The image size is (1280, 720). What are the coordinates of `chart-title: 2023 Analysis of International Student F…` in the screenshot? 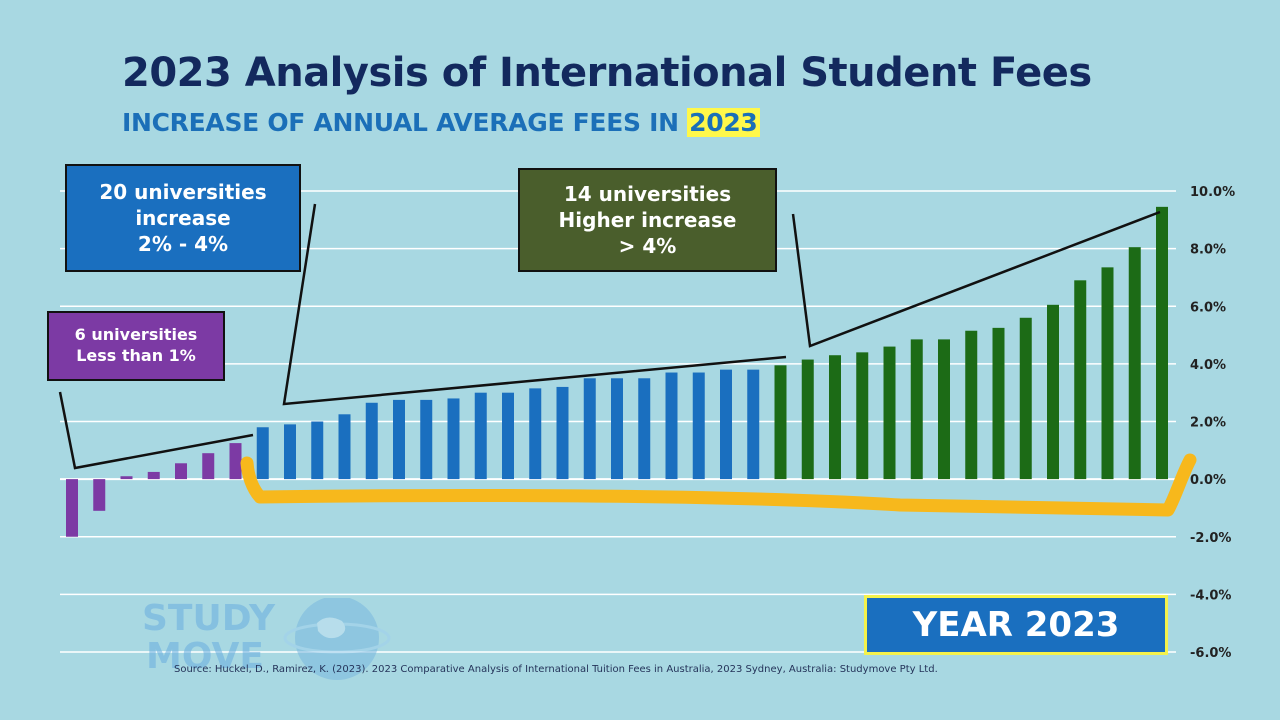 It's located at (607, 73).